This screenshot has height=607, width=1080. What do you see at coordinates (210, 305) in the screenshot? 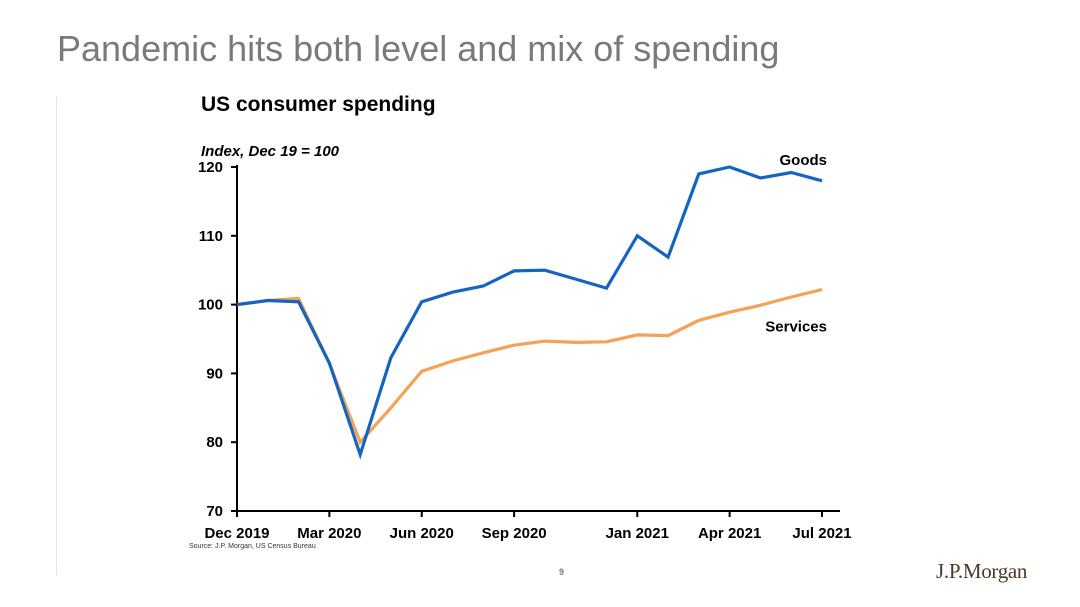
I see `y-tick-label: 100` at bounding box center [210, 305].